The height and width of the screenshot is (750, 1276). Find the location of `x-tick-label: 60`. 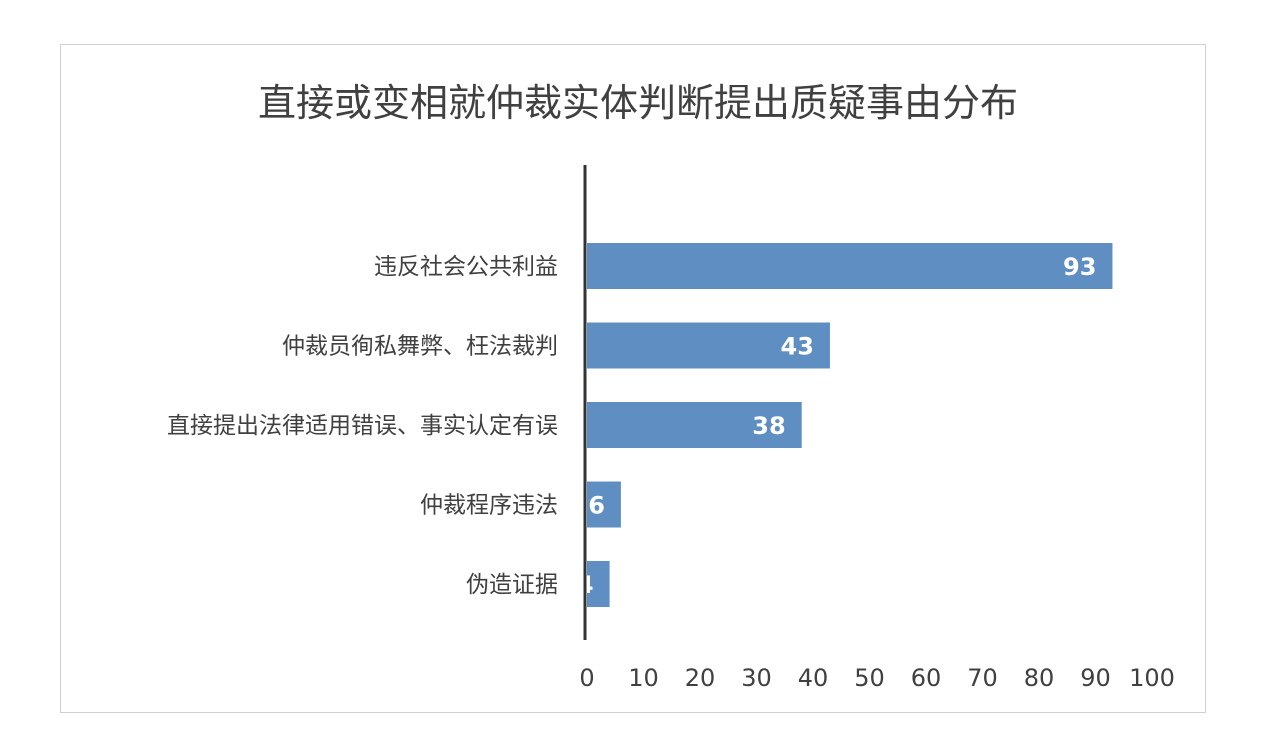

x-tick-label: 60 is located at coordinates (926, 678).